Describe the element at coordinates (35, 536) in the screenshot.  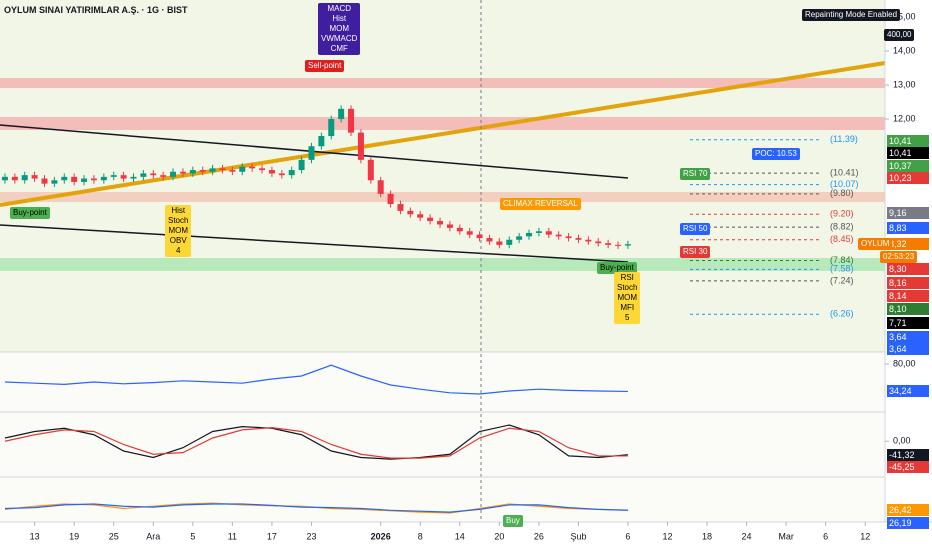
I see `x-tick-label: 13` at that location.